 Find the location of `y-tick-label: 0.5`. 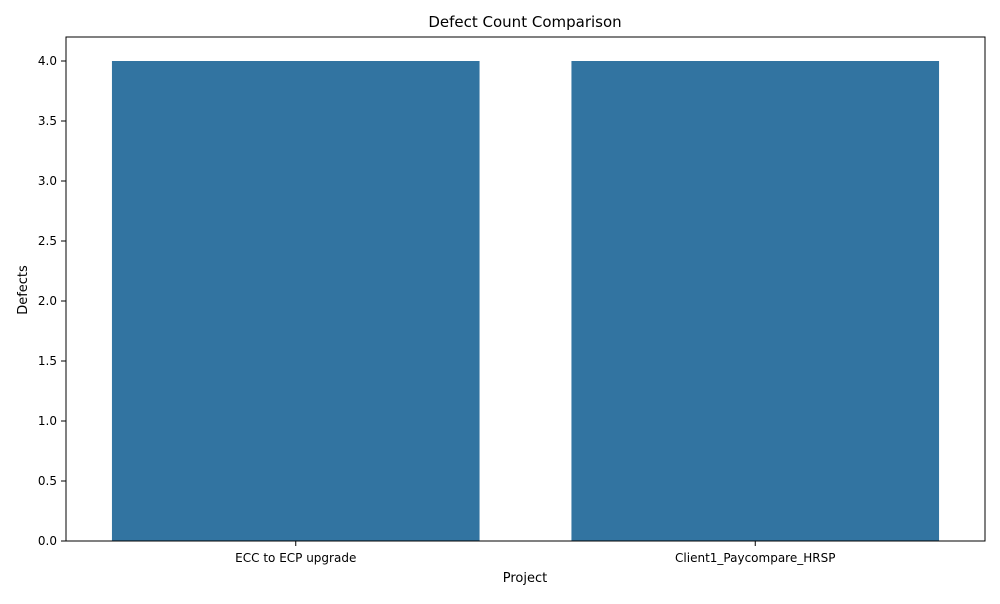

y-tick-label: 0.5 is located at coordinates (47, 481).